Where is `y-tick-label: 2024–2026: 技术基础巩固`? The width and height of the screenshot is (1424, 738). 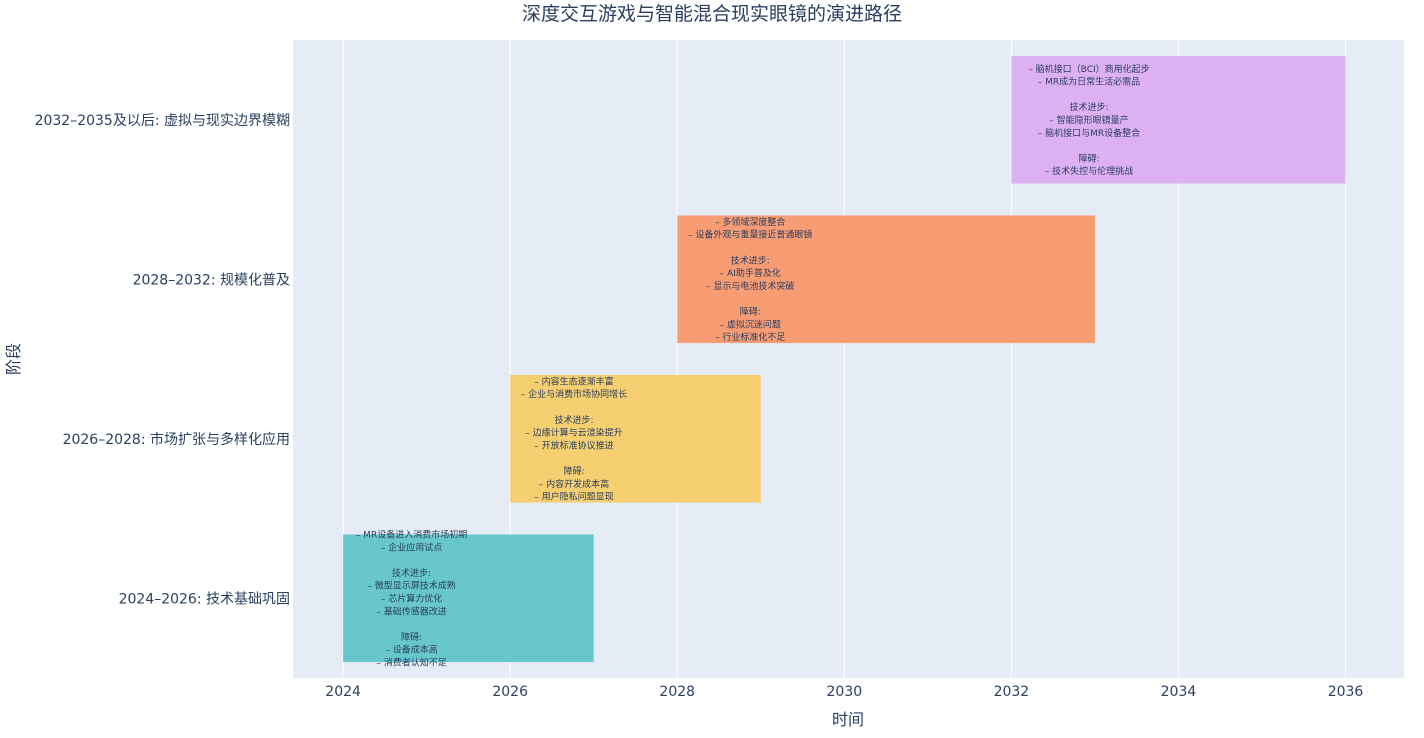 y-tick-label: 2024–2026: 技术基础巩固 is located at coordinates (204, 598).